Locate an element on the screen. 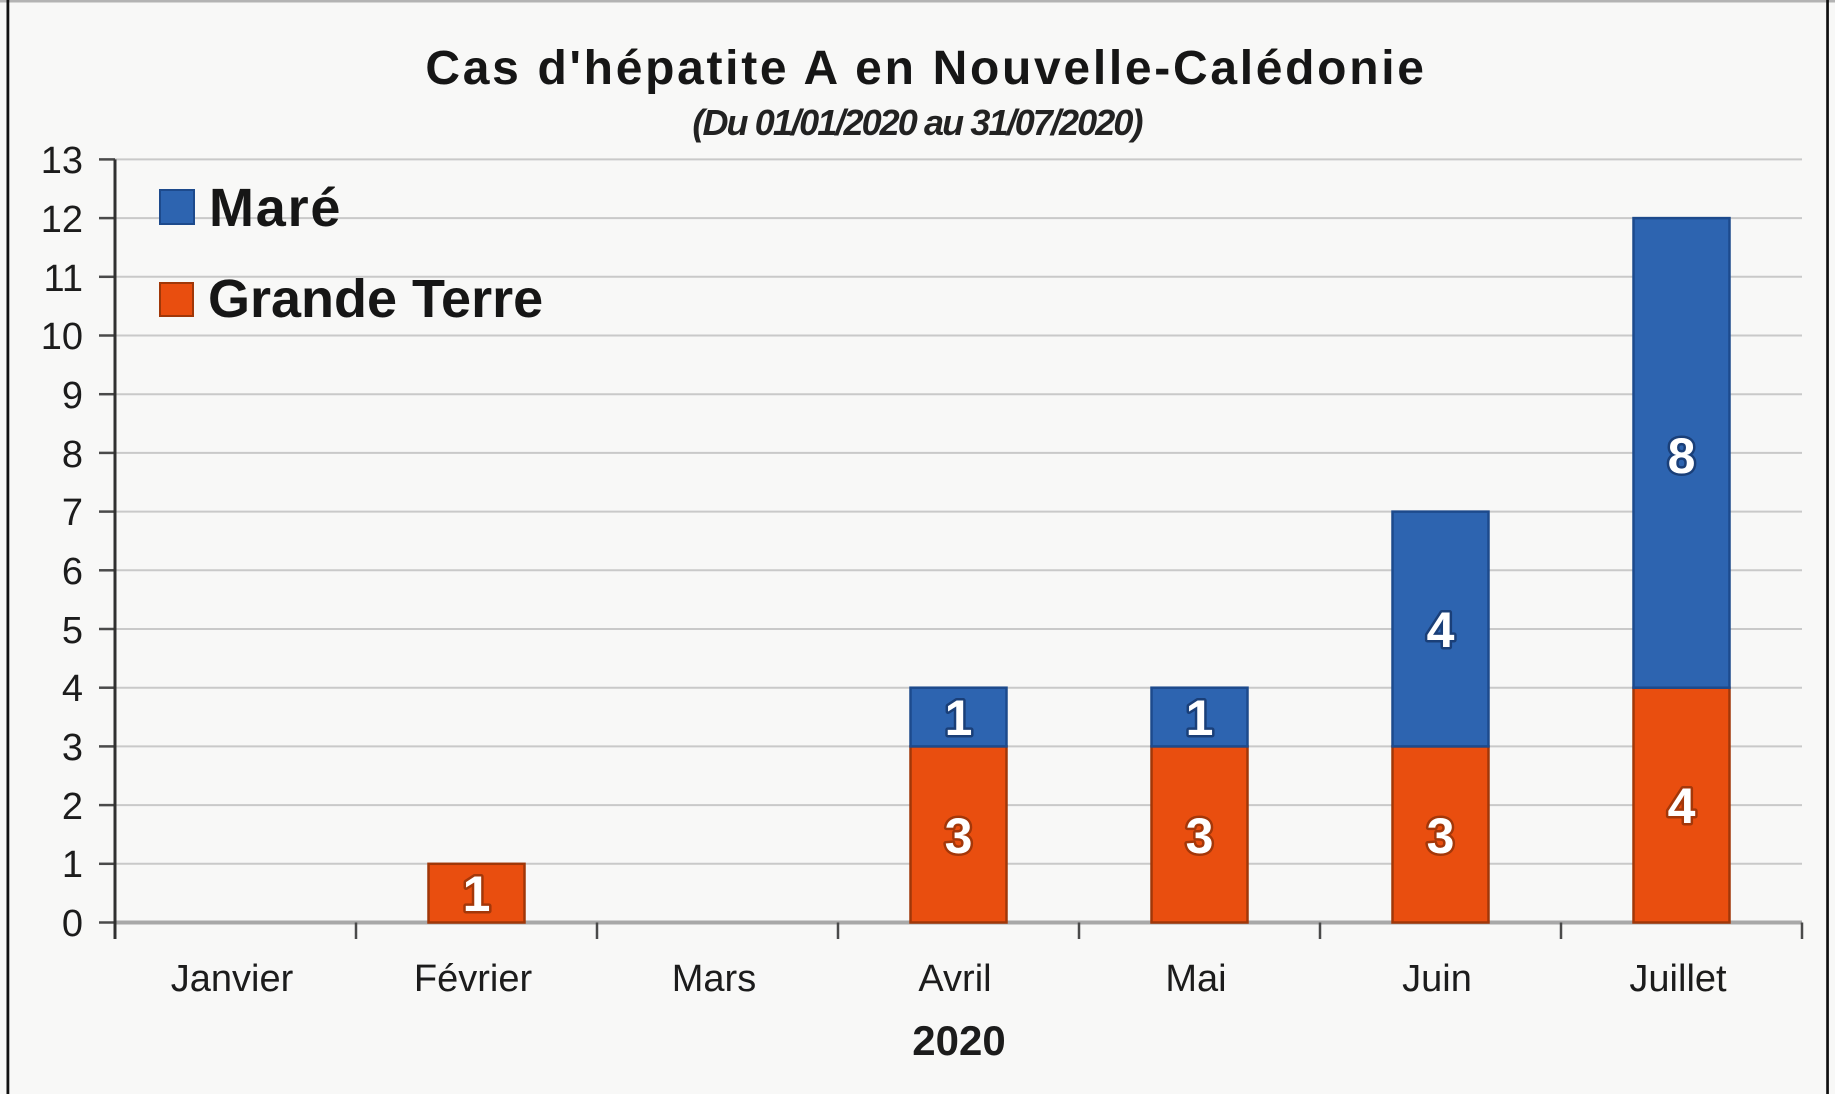  svg-text: 9 is located at coordinates (72, 396).